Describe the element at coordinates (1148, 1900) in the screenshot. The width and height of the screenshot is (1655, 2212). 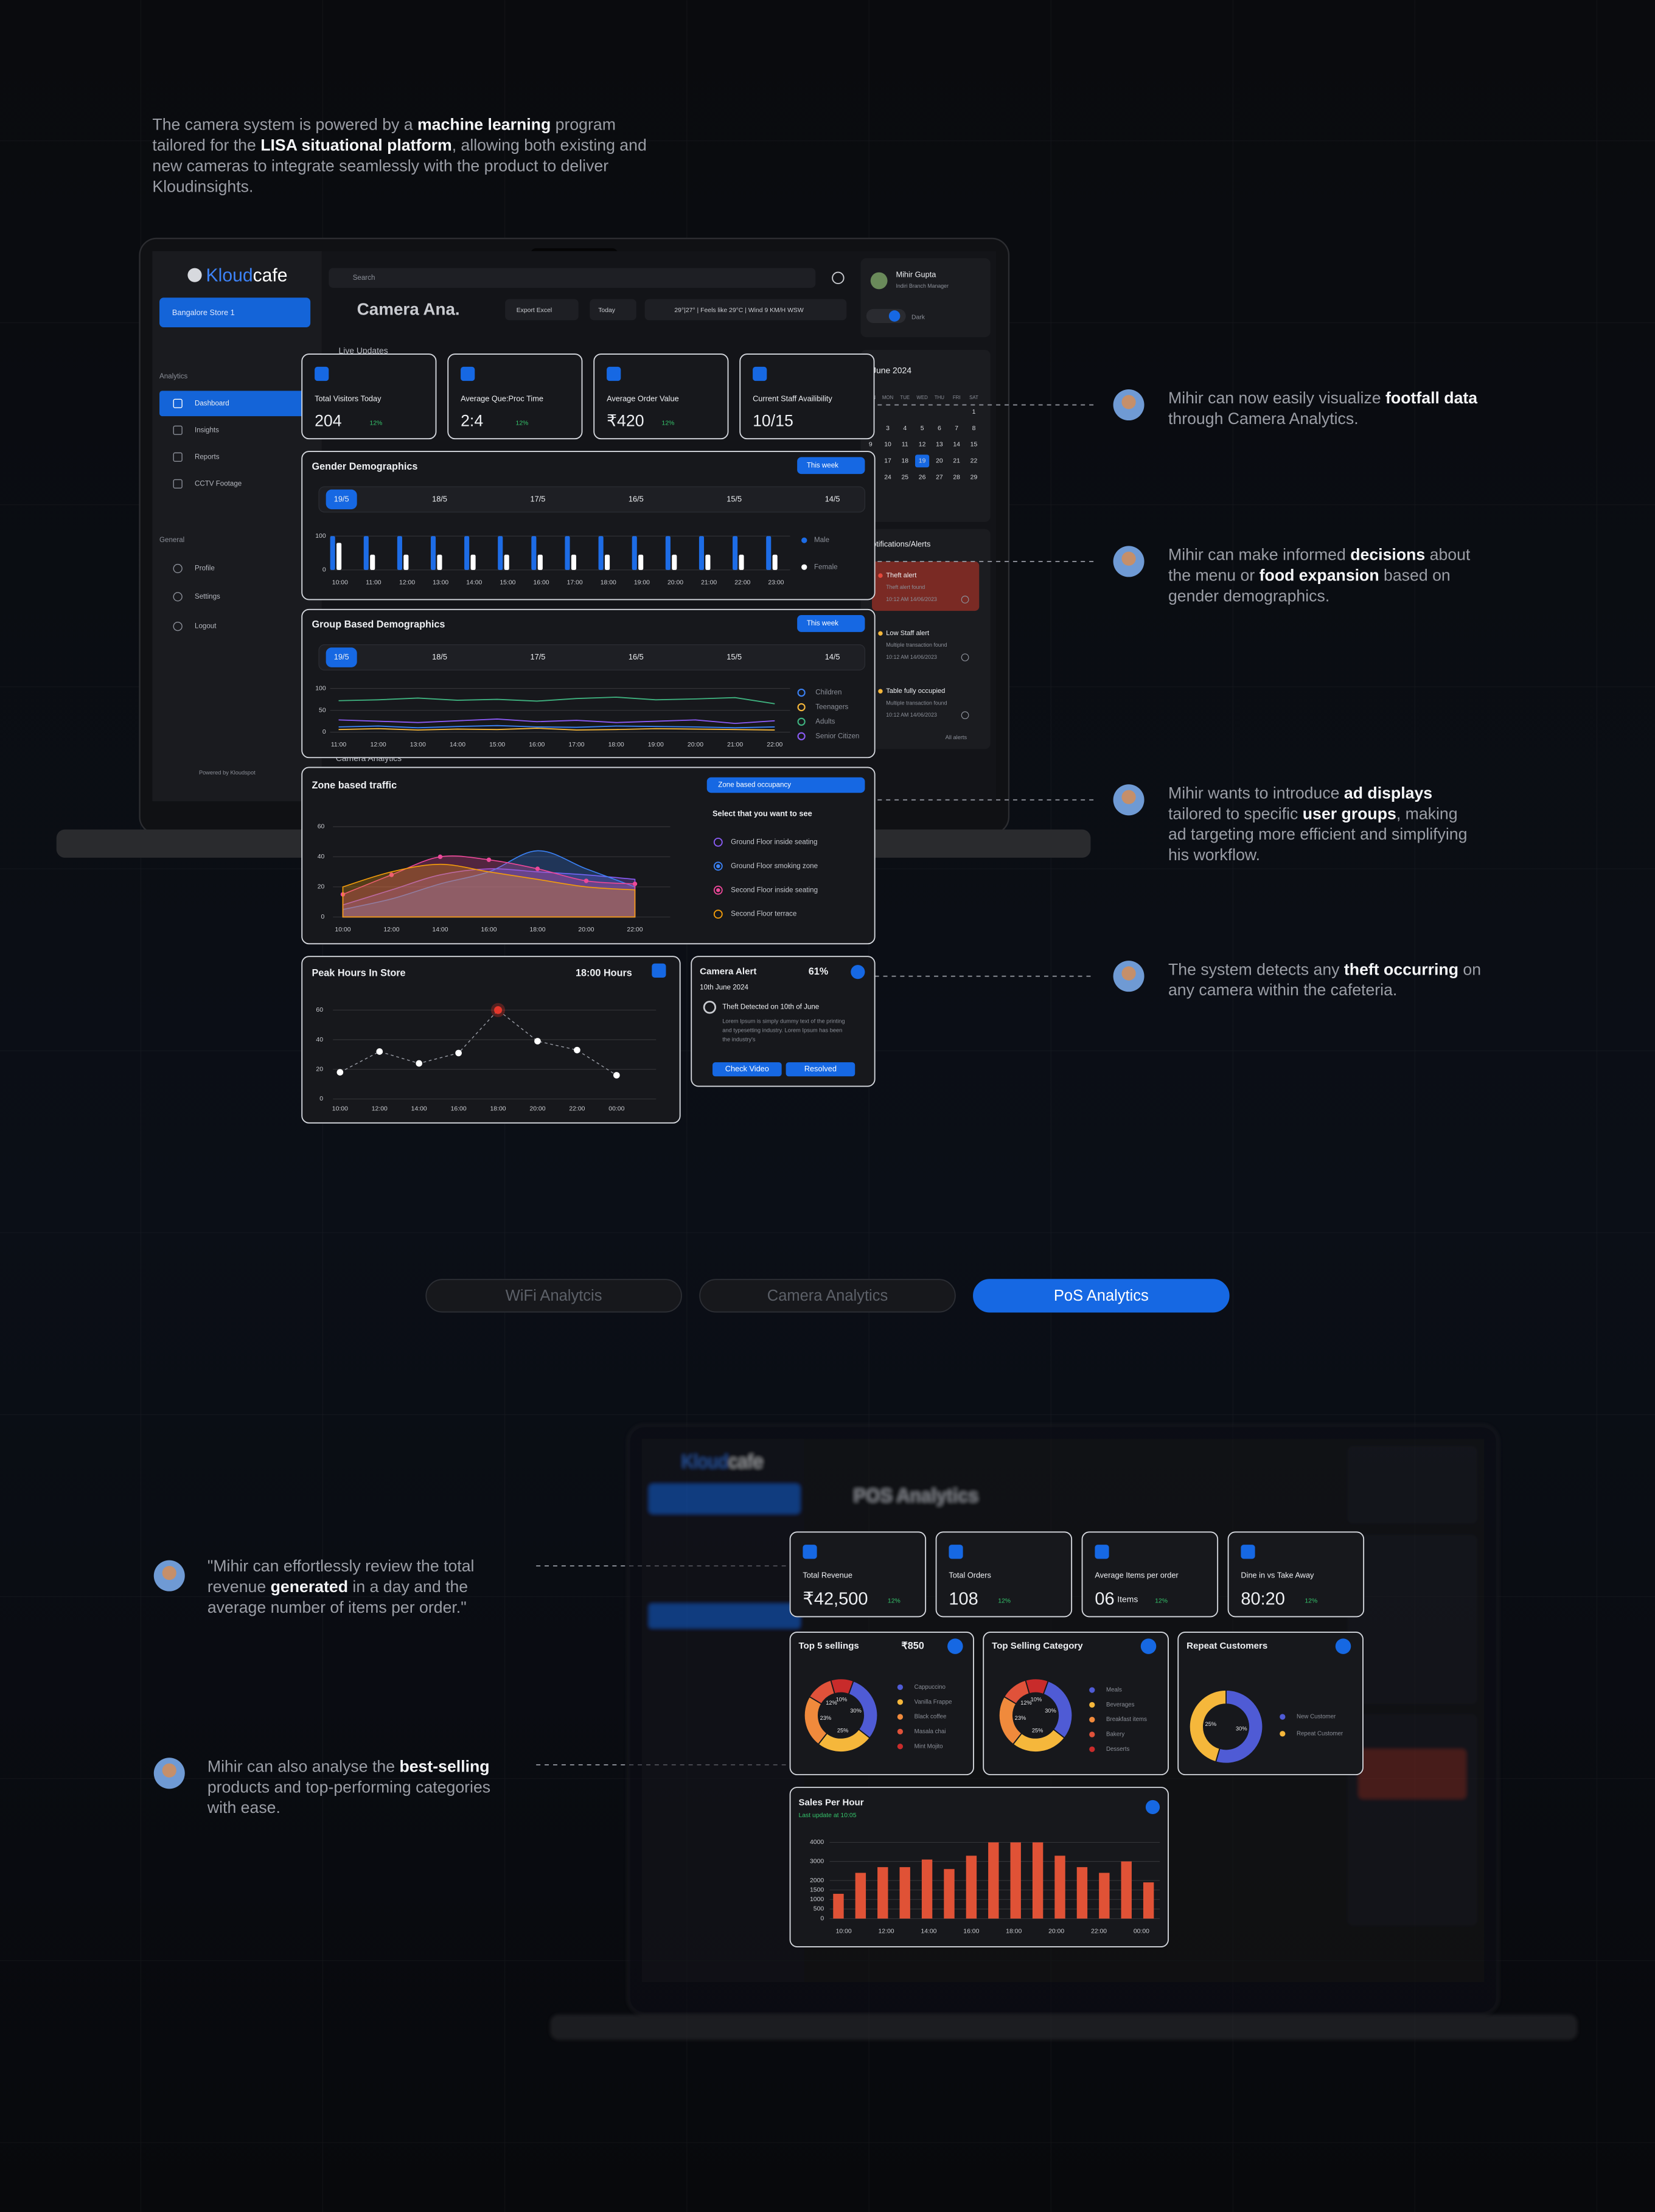
I see `bar` at that location.